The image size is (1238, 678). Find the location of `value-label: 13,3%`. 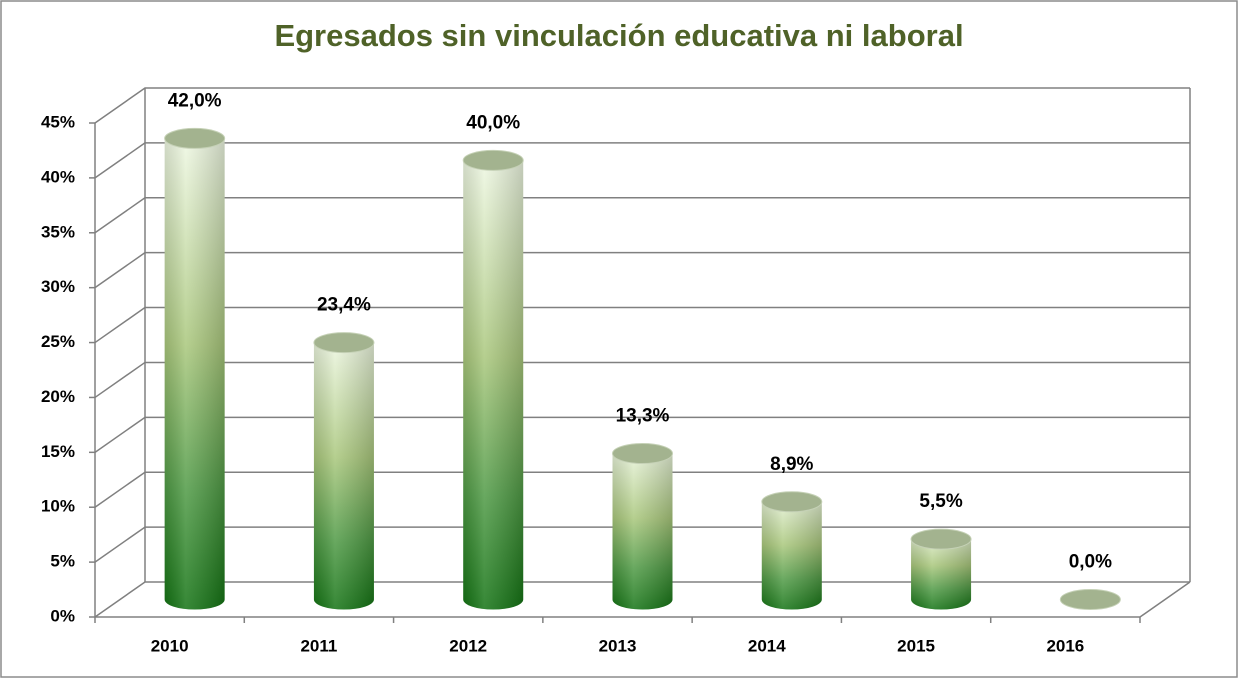

value-label: 13,3% is located at coordinates (643, 416).